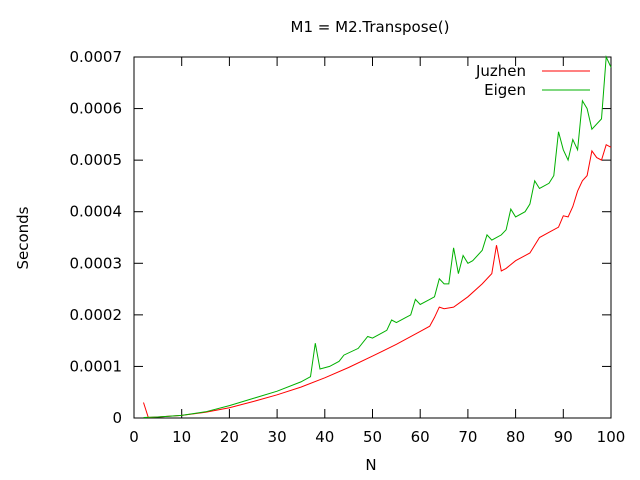 The height and width of the screenshot is (480, 640). What do you see at coordinates (96, 366) in the screenshot?
I see `y-tick-label: 0.0001` at bounding box center [96, 366].